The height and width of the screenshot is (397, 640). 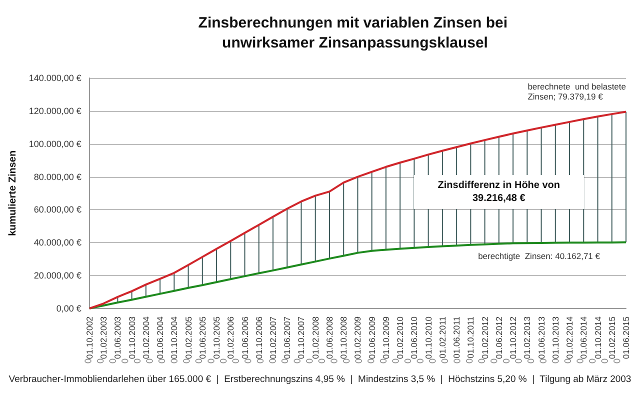 What do you see at coordinates (55, 143) in the screenshot?
I see `y-tick-label: 100.000,00 €` at bounding box center [55, 143].